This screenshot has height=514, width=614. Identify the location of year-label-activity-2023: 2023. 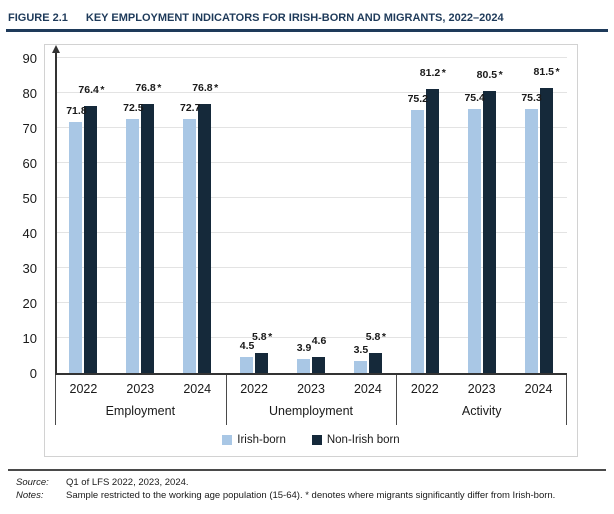
(481, 389).